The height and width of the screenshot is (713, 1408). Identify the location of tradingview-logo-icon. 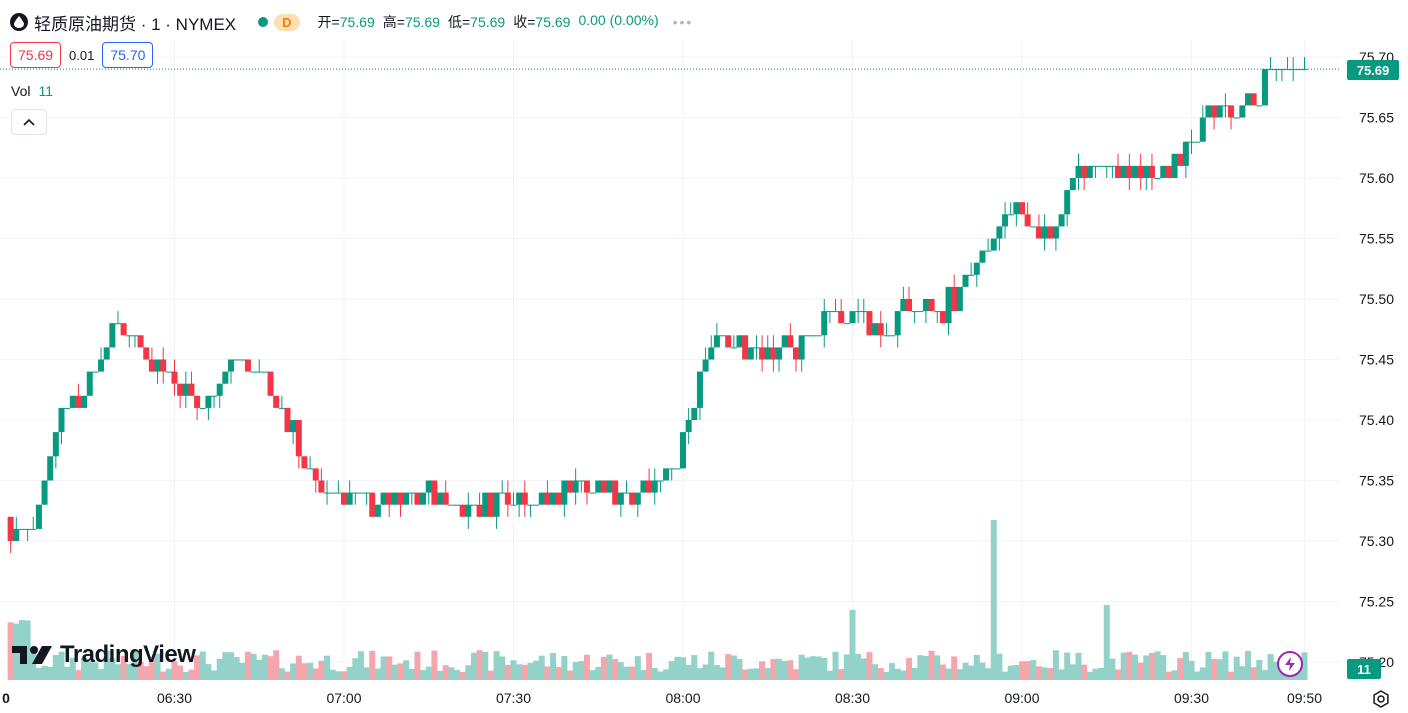
(32, 655).